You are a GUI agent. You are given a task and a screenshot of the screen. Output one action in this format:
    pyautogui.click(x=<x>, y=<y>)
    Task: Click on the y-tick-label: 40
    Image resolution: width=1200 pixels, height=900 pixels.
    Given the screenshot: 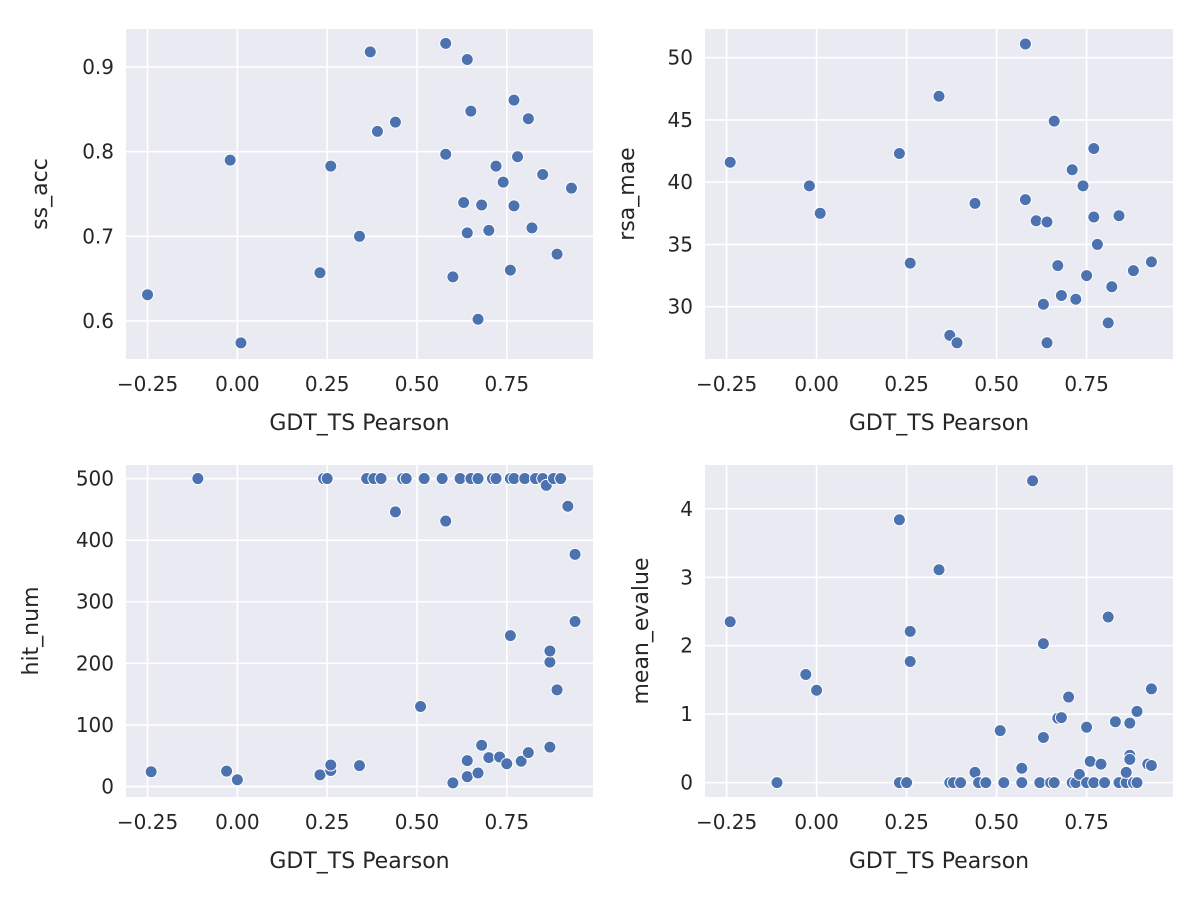 What is the action you would take?
    pyautogui.click(x=680, y=182)
    